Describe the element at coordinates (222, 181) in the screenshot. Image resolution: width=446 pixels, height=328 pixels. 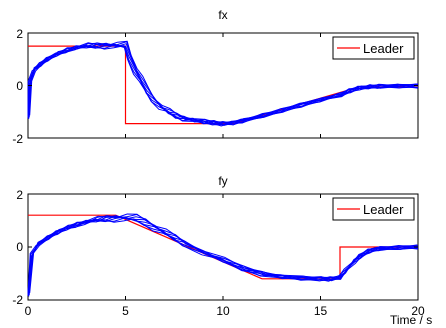
I see `fy-title: fy` at that location.